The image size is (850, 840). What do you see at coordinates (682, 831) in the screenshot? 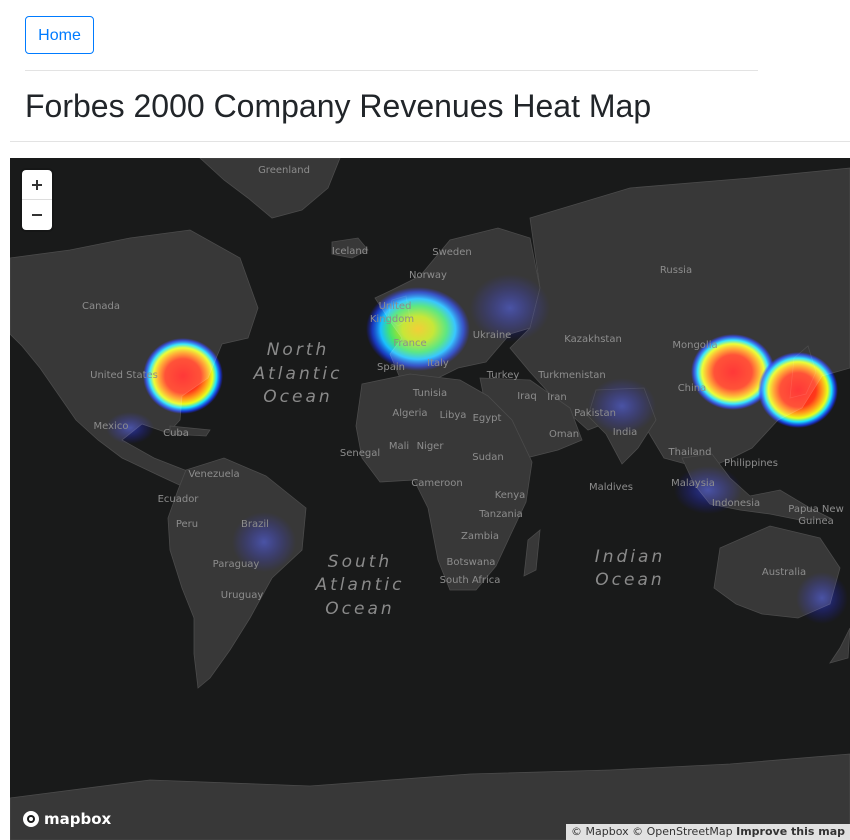
I see `osm-attribution-link: © OpenStreetMap` at bounding box center [682, 831].